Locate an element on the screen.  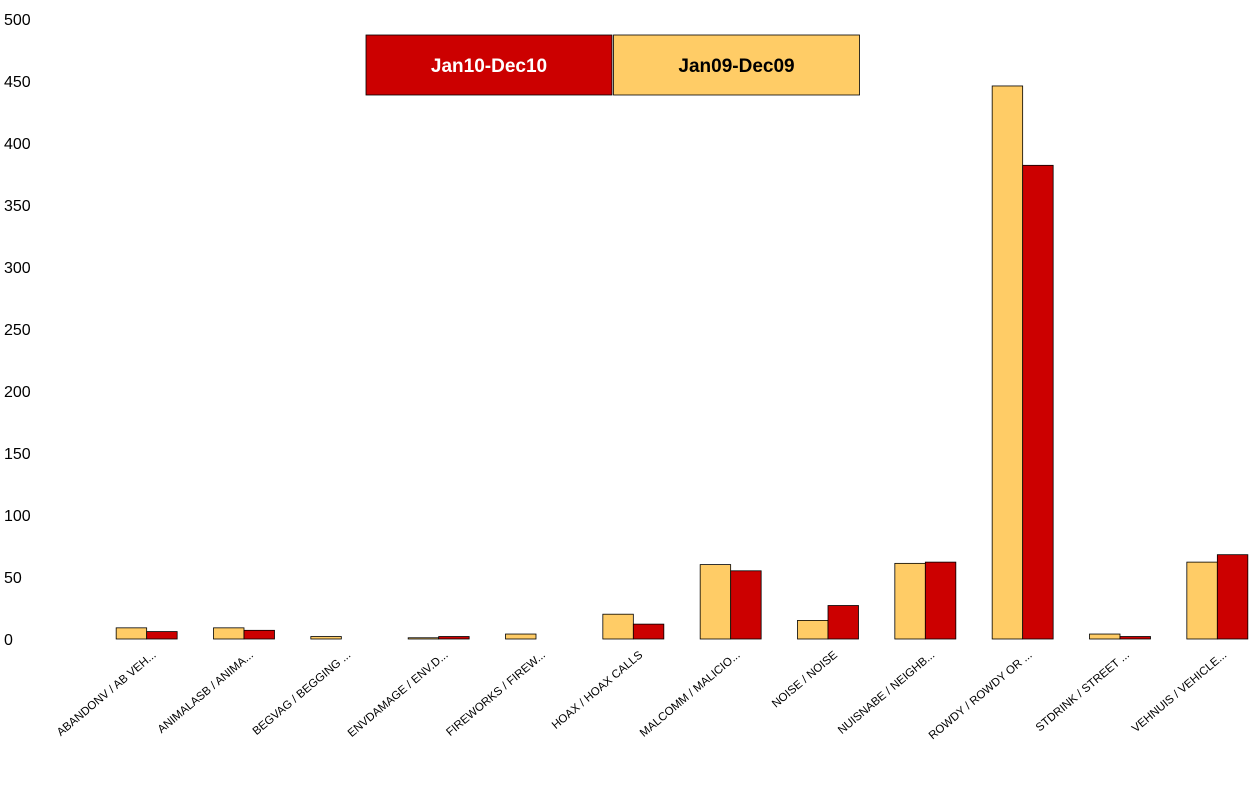
legend: Jan10-Dec10 Jan09-Dec09 is located at coordinates (612, 65).